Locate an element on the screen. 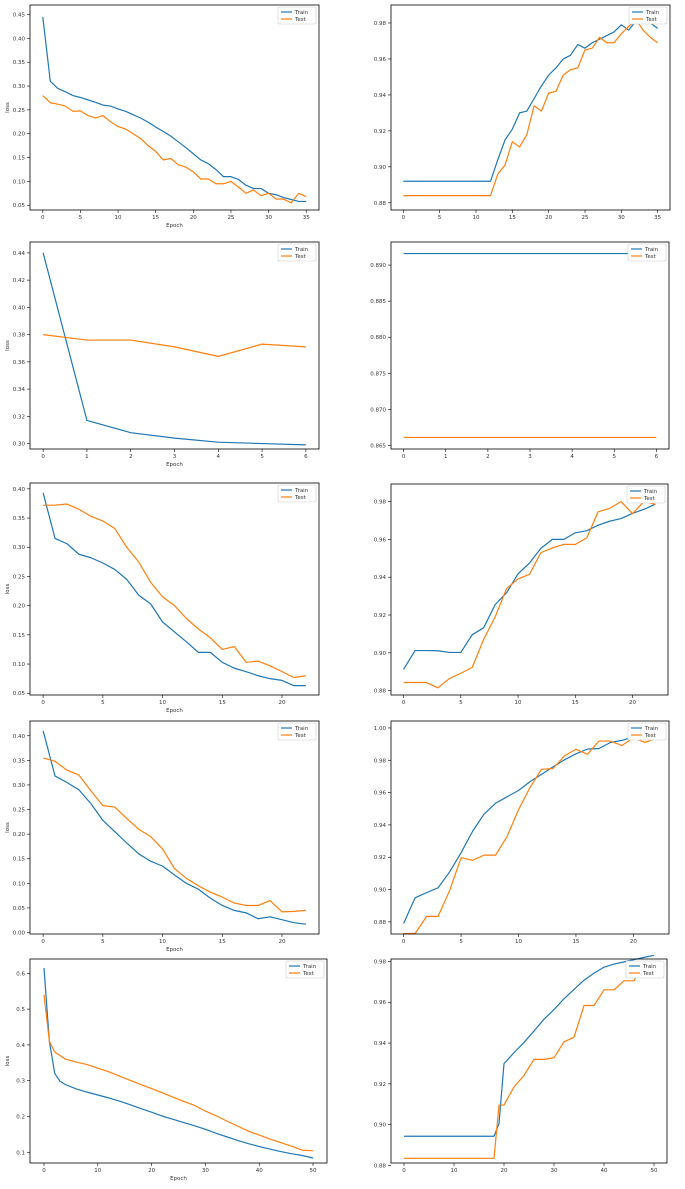  chart7-legend-label-train: Train is located at coordinates (301, 729).